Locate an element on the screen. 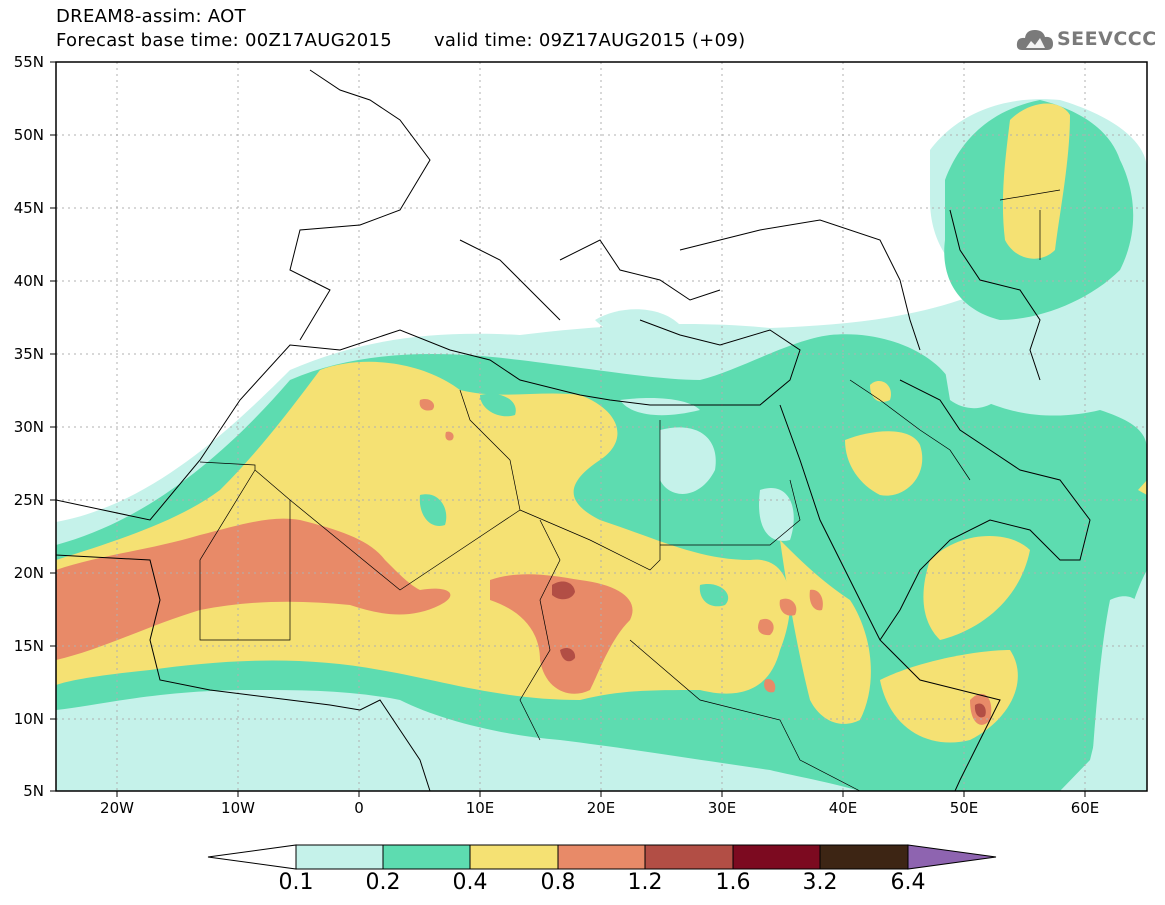  colorbar-high-arrow is located at coordinates (952, 857).